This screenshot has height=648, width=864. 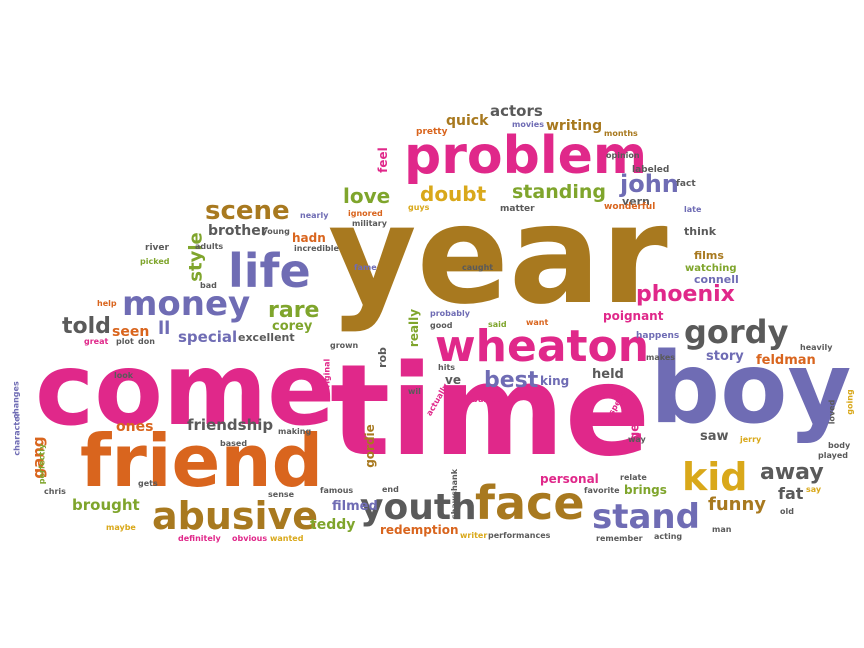 What do you see at coordinates (850, 402) in the screenshot?
I see `word: going` at bounding box center [850, 402].